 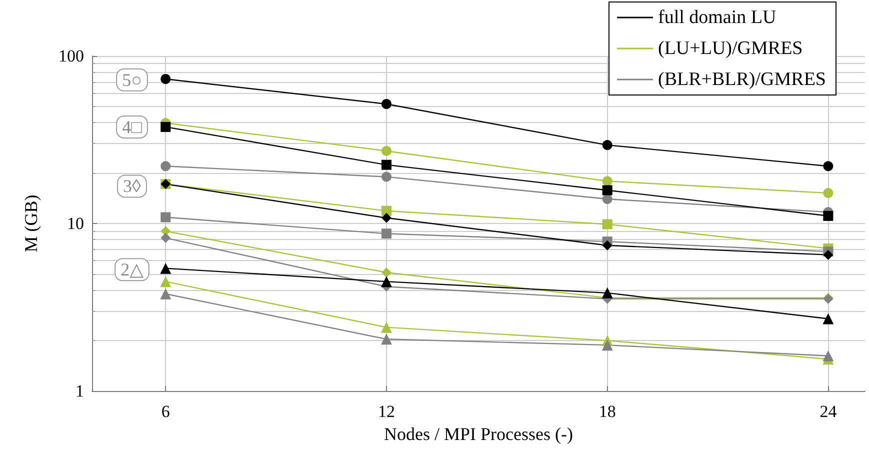 What do you see at coordinates (132, 270) in the screenshot?
I see `annotation: 2△` at bounding box center [132, 270].